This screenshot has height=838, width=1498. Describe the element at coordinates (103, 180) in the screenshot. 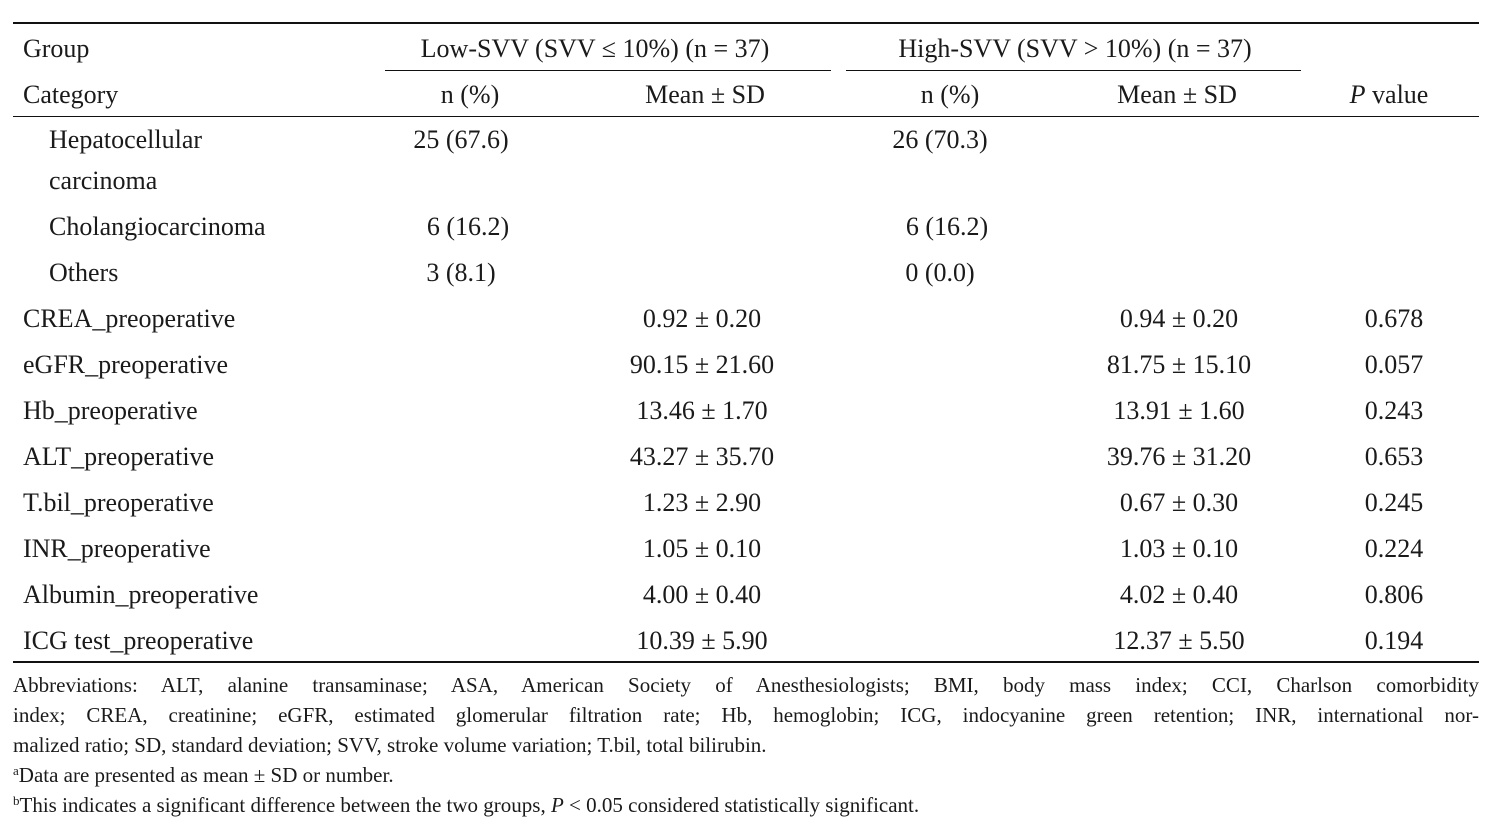

I see `row-label-continued: carcinoma` at that location.